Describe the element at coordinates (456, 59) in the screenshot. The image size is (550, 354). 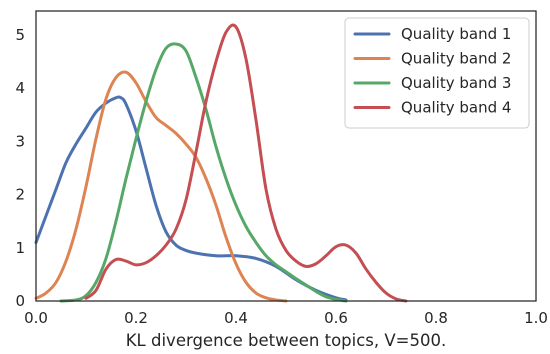
I see `legend-label: Quality band 2` at that location.